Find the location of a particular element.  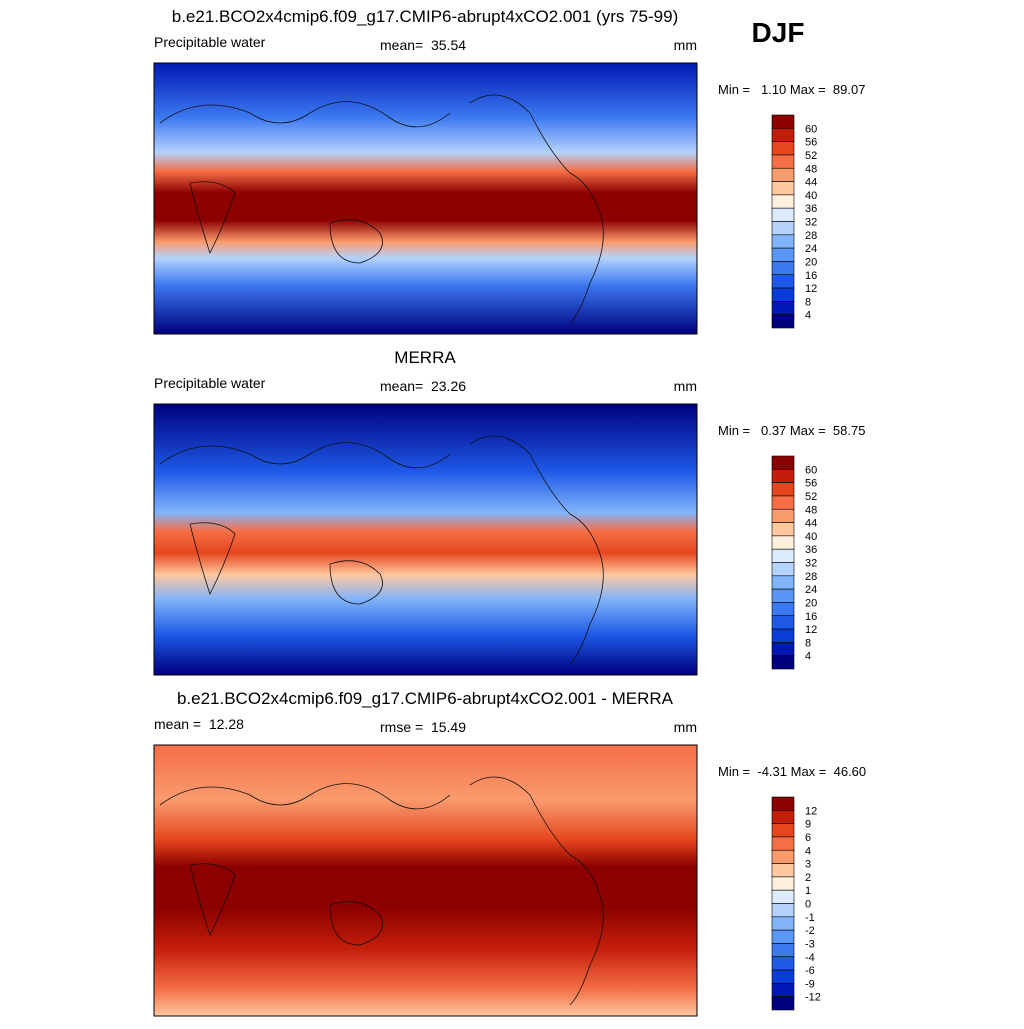

colorbar-label: 0 is located at coordinates (808, 905).